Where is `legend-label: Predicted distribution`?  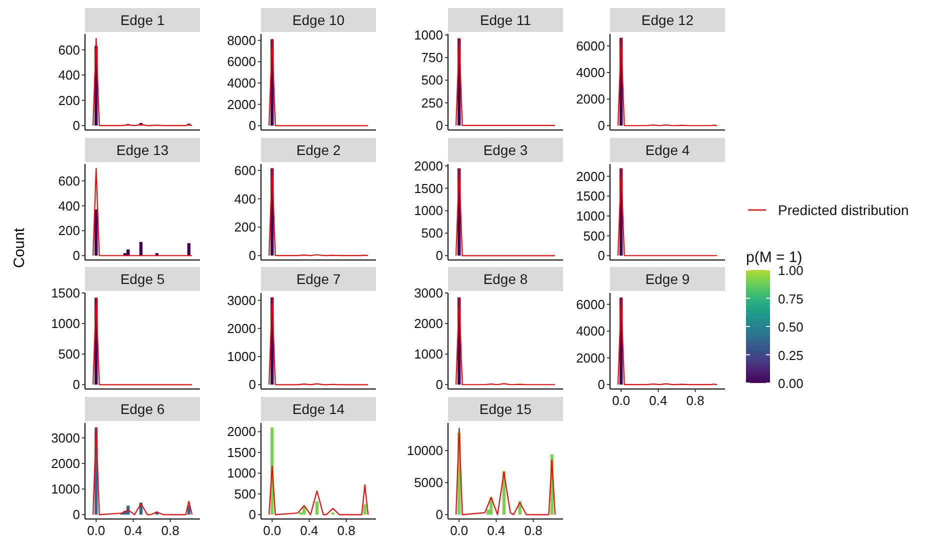
legend-label: Predicted distribution is located at coordinates (843, 210).